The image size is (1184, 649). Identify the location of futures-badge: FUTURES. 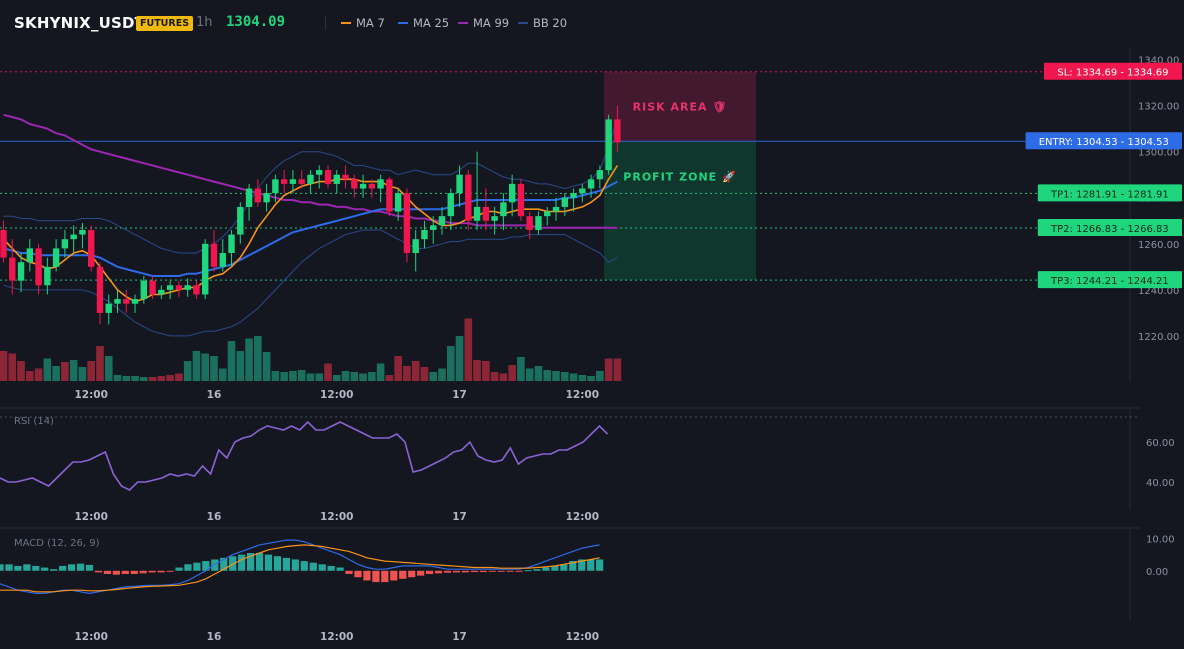
(165, 23).